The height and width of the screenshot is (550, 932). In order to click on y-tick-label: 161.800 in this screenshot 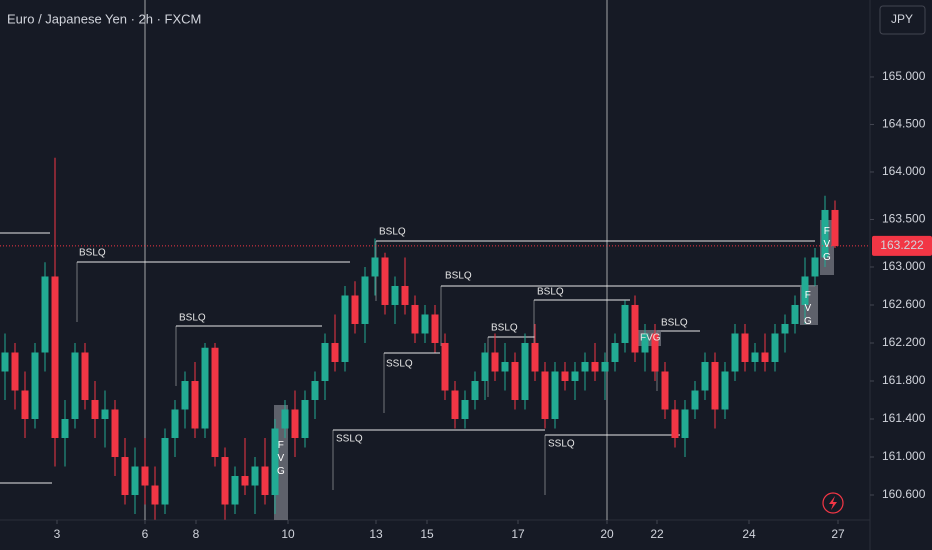, I will do `click(904, 380)`.